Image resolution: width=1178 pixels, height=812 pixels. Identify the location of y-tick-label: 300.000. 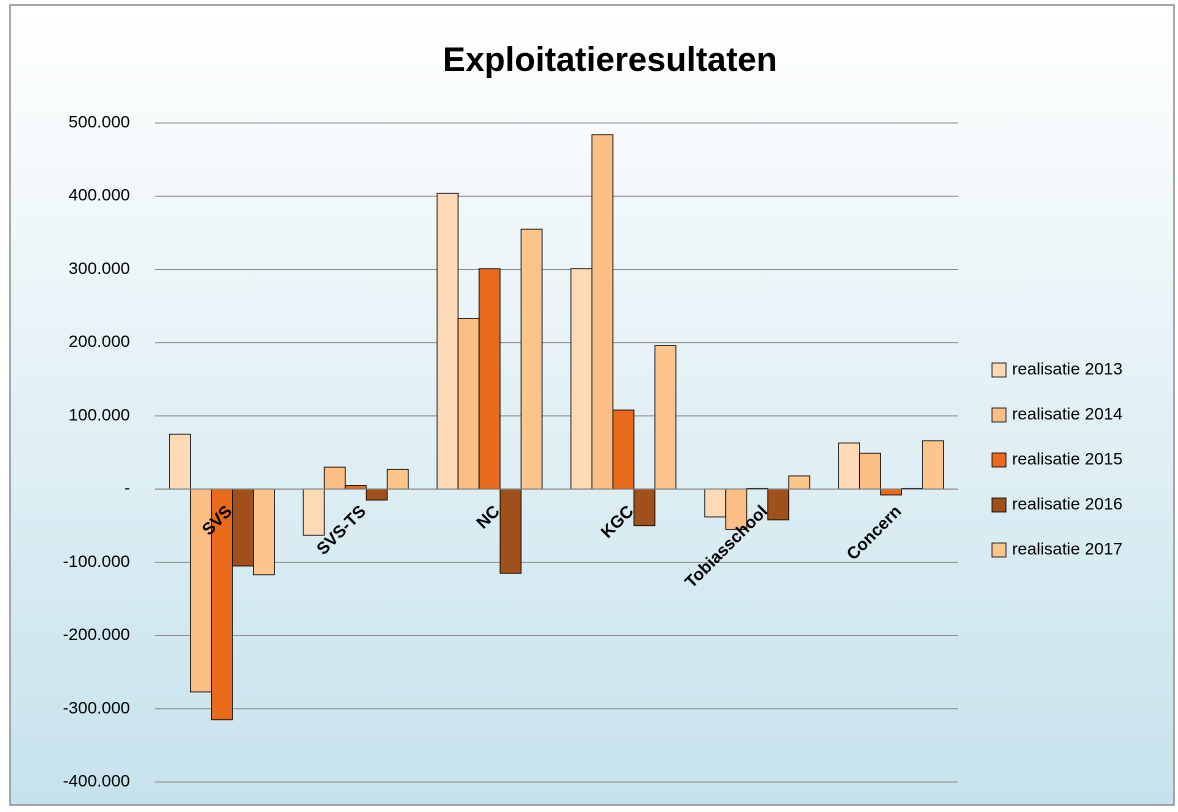
(99, 268).